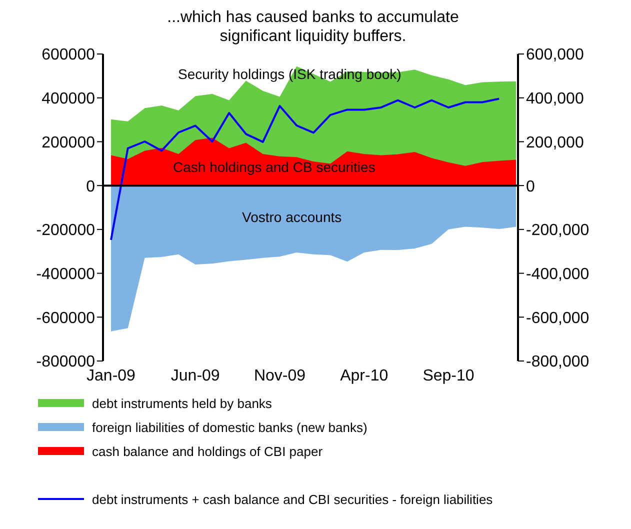  I want to click on y-tick-label: 0, so click(91, 187).